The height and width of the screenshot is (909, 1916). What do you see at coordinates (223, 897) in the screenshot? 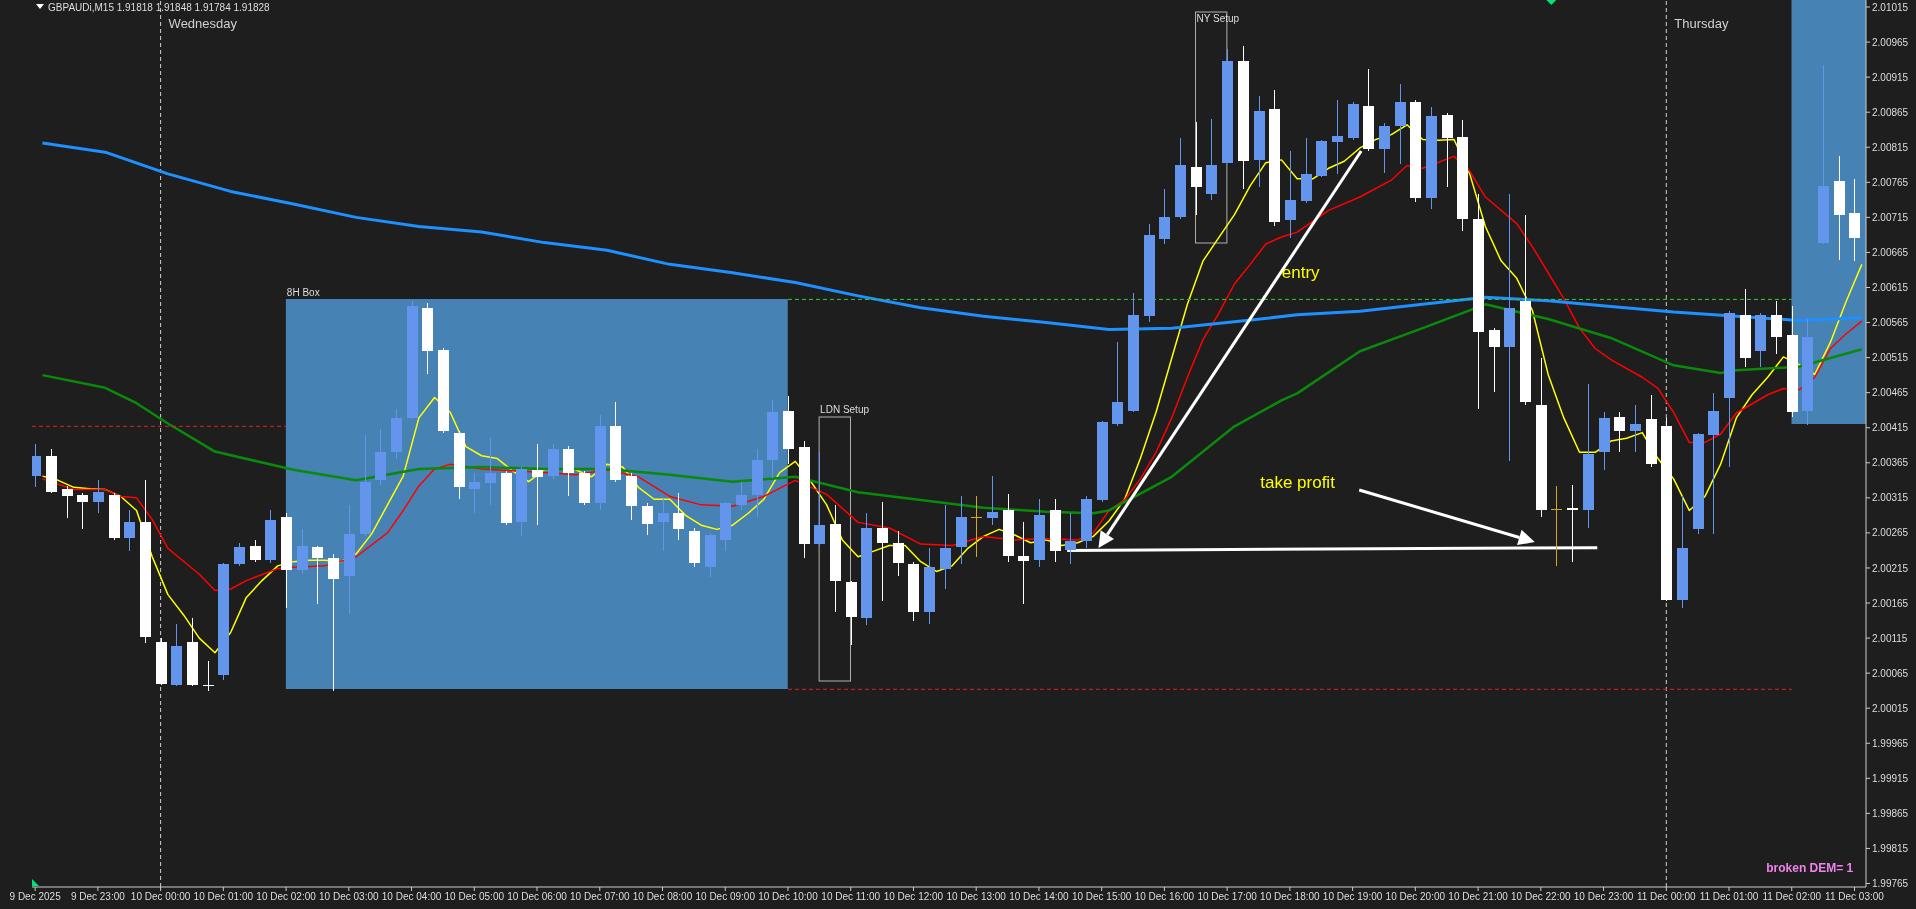
I see `x-tick-label: 10 Dec 01:00` at bounding box center [223, 897].